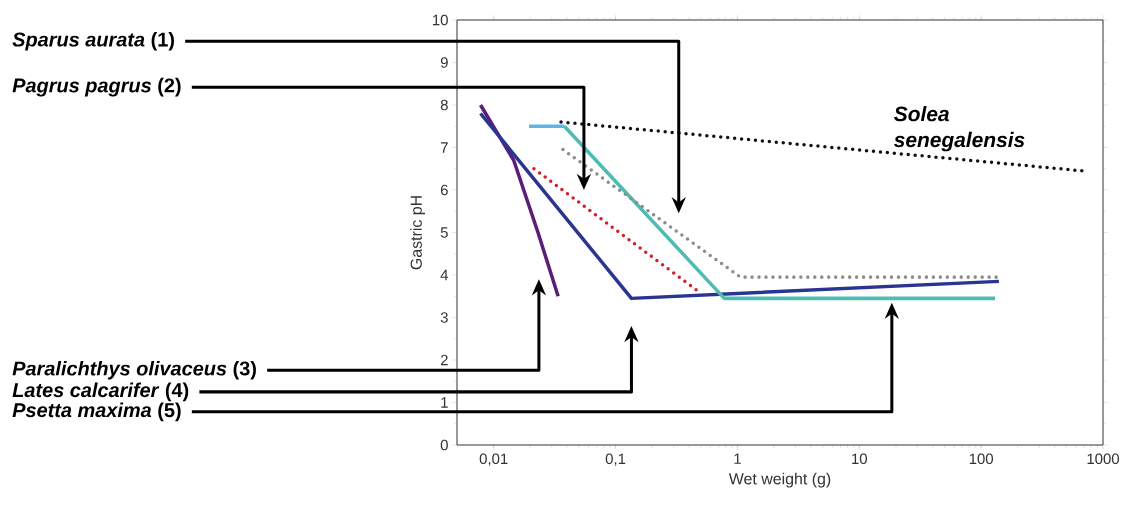 The image size is (1135, 530). I want to click on y-tick-label: 6, so click(444, 190).